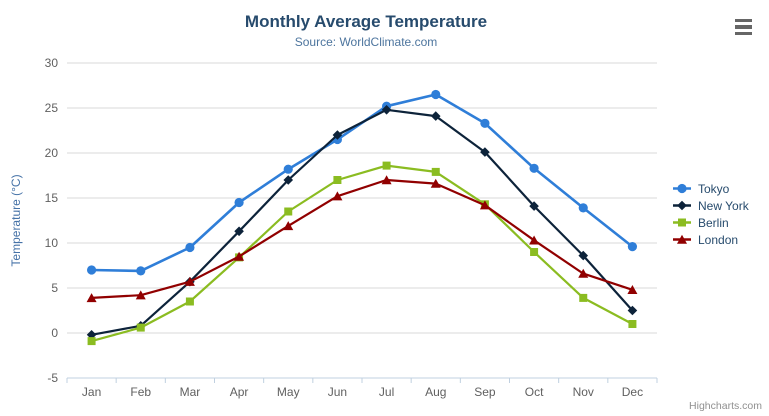 This screenshot has height=416, width=769. What do you see at coordinates (52, 198) in the screenshot?
I see `y-axis-label: 15` at bounding box center [52, 198].